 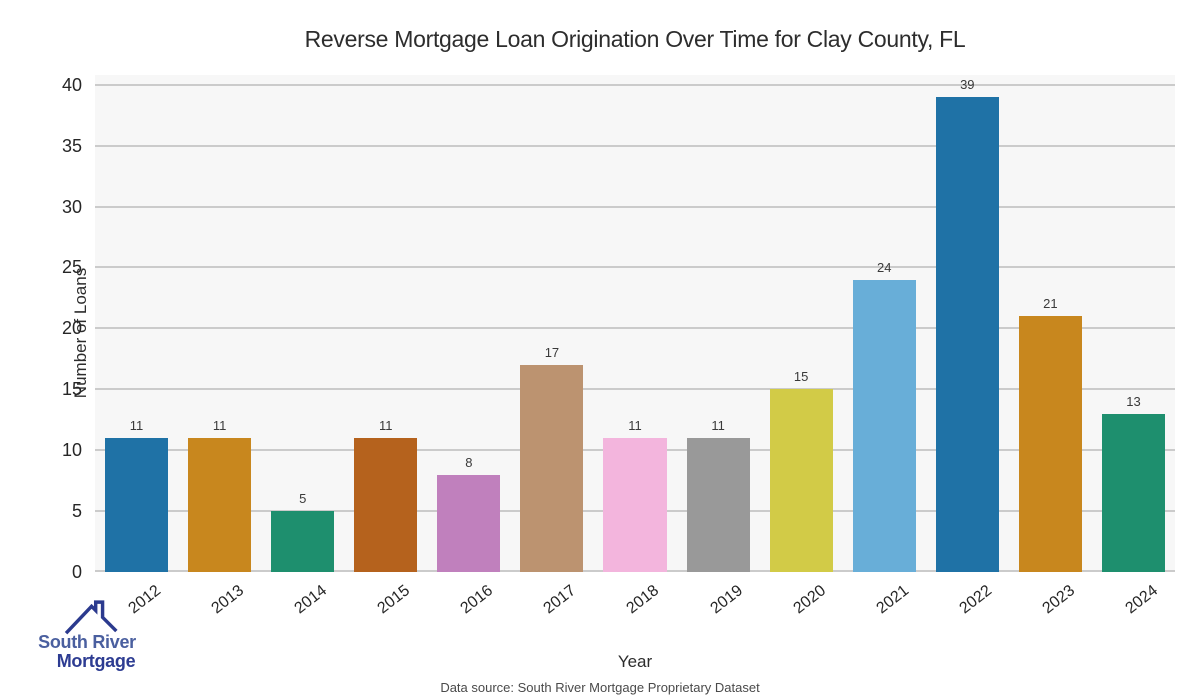 I want to click on bar-value-label-2019: 11, so click(x=718, y=425).